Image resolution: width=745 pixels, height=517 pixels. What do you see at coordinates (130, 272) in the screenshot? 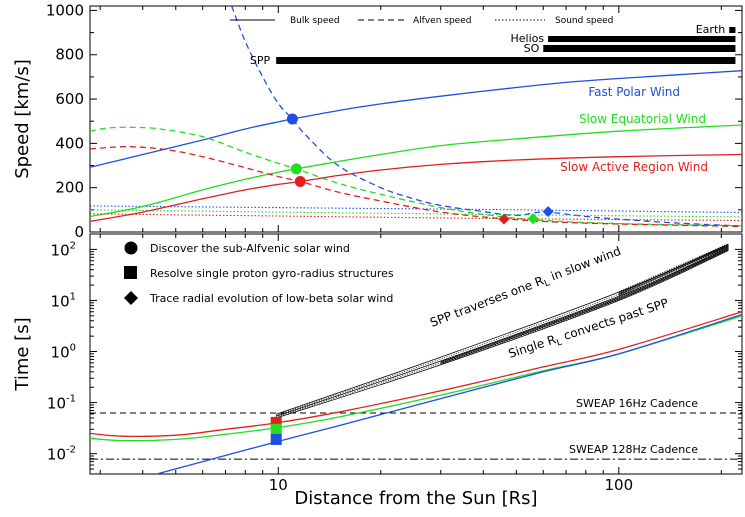
I see `legend-square-marker` at bounding box center [130, 272].